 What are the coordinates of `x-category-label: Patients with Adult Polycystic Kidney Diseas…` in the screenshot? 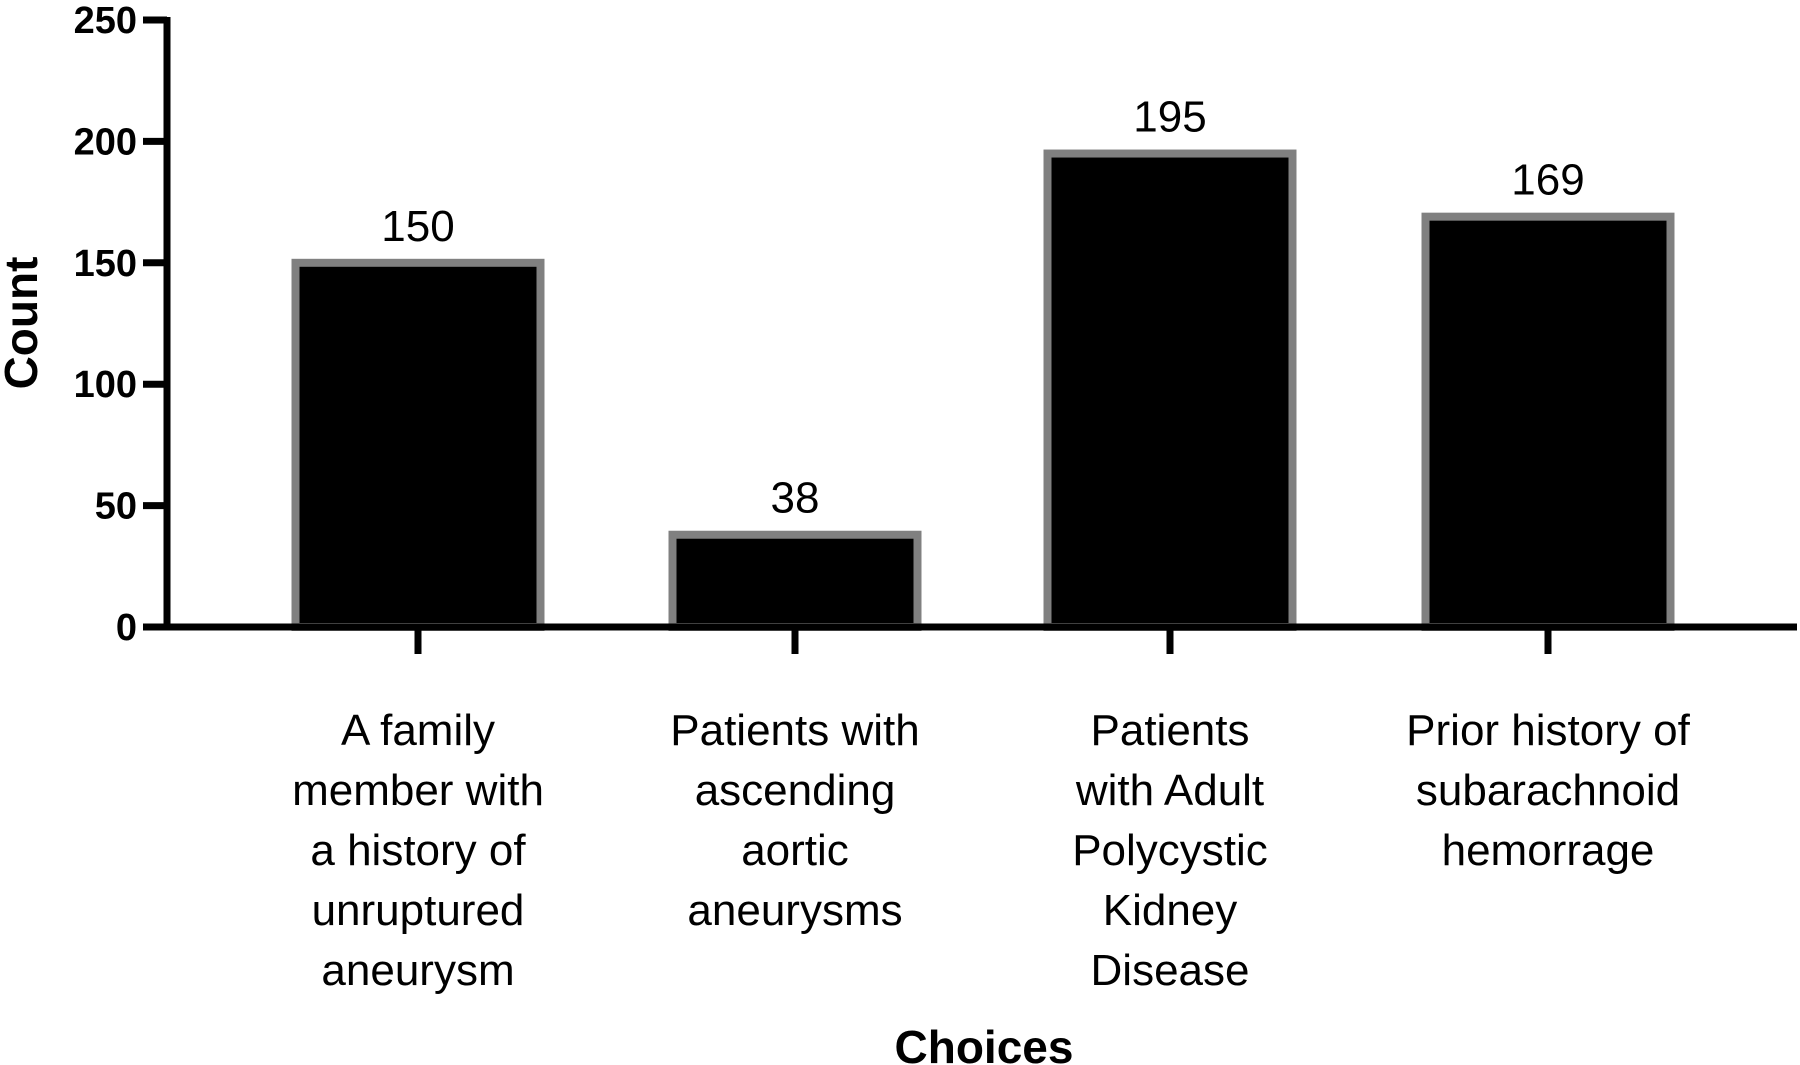 It's located at (1170, 850).